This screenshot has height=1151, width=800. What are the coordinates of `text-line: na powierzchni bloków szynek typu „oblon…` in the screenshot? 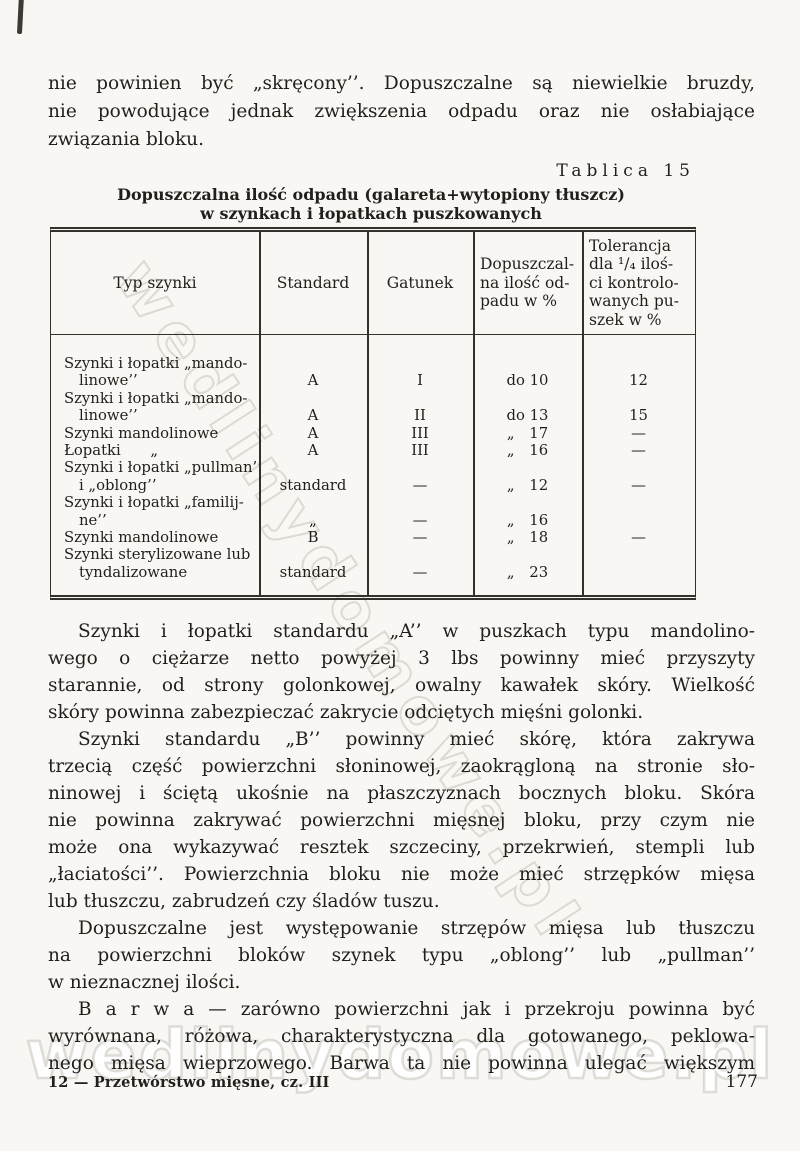 It's located at (401, 956).